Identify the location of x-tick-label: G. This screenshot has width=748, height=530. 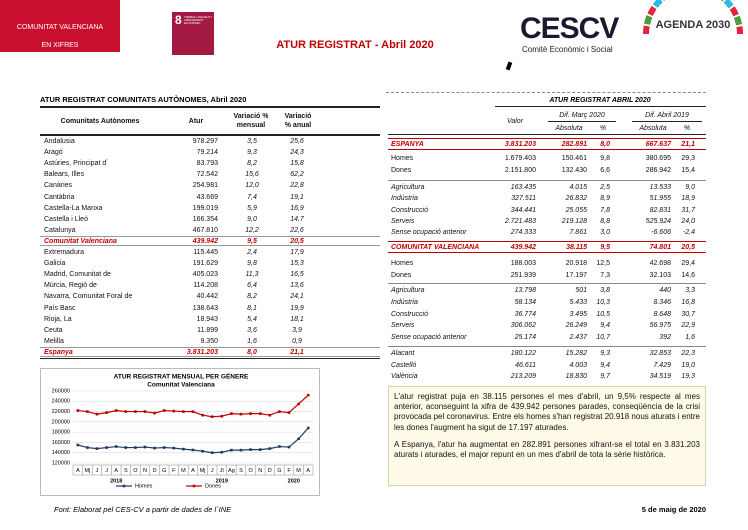
(279, 471).